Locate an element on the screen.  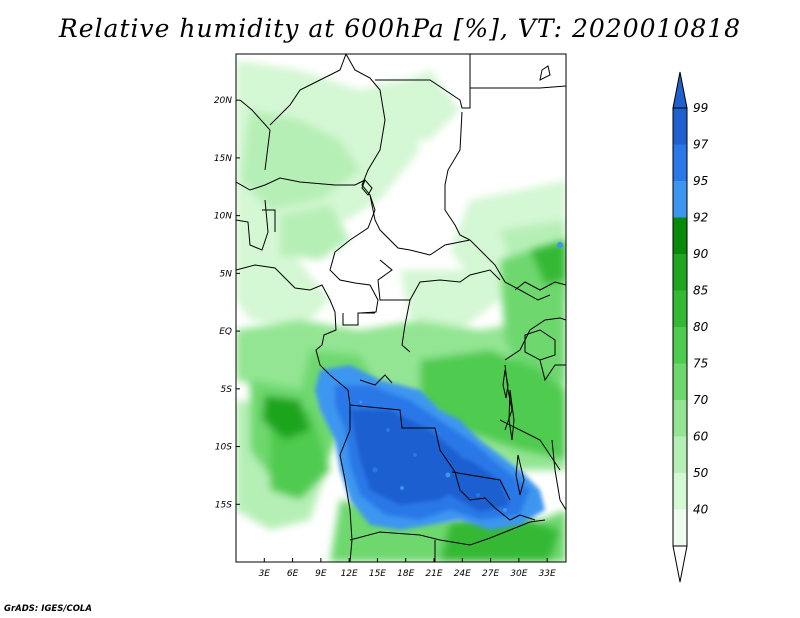
lat-tick-label: 20N is located at coordinates (223, 101).